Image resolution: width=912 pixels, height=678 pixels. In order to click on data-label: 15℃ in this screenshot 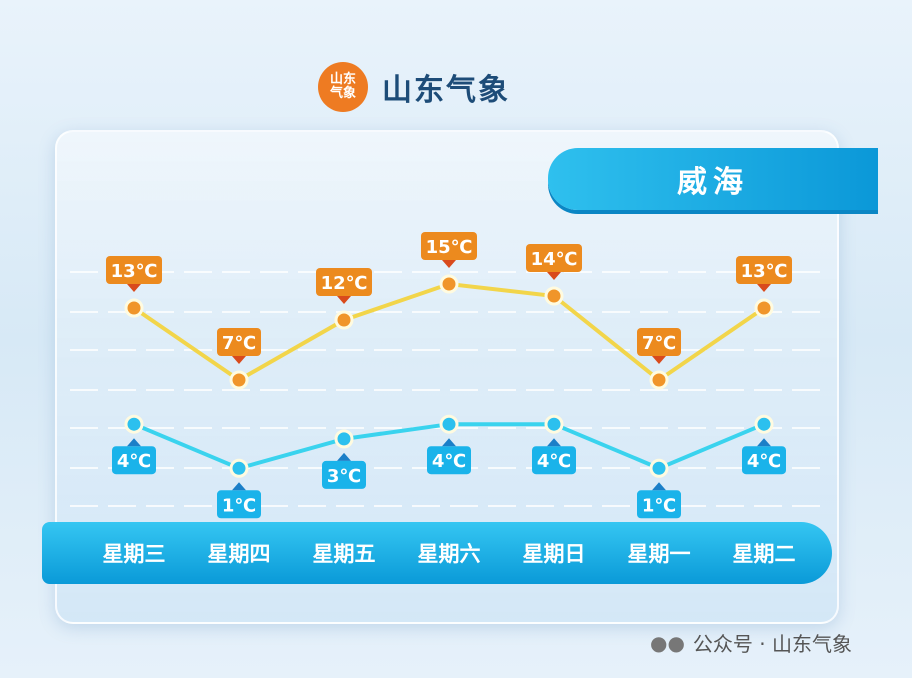, I will do `click(449, 250)`.